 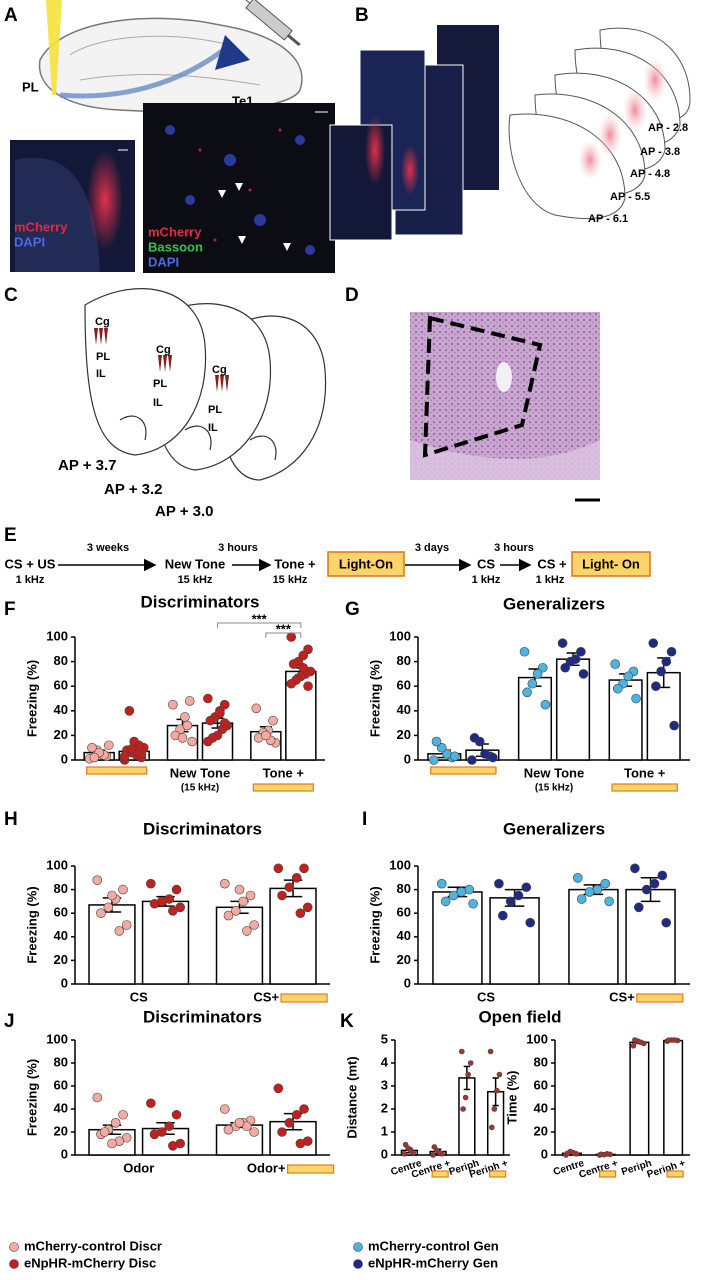 What do you see at coordinates (14, 1247) in the screenshot?
I see `legend-marker` at bounding box center [14, 1247].